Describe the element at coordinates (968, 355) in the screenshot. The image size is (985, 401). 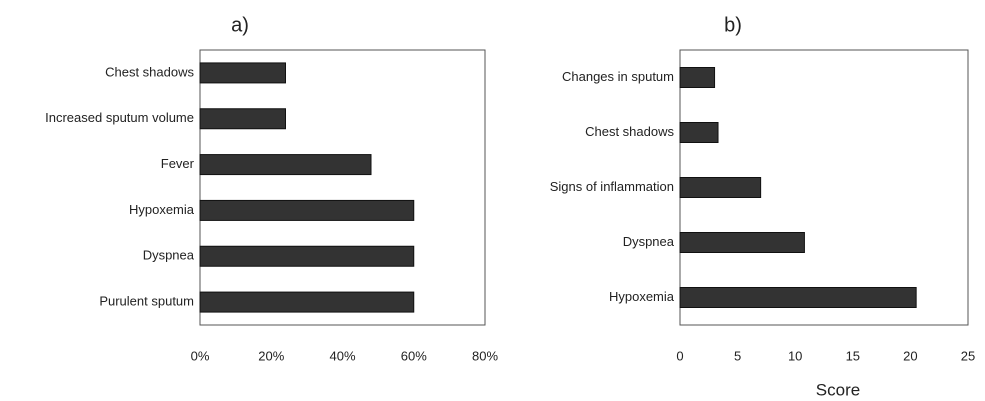
I see `x-tick-label: 25` at that location.